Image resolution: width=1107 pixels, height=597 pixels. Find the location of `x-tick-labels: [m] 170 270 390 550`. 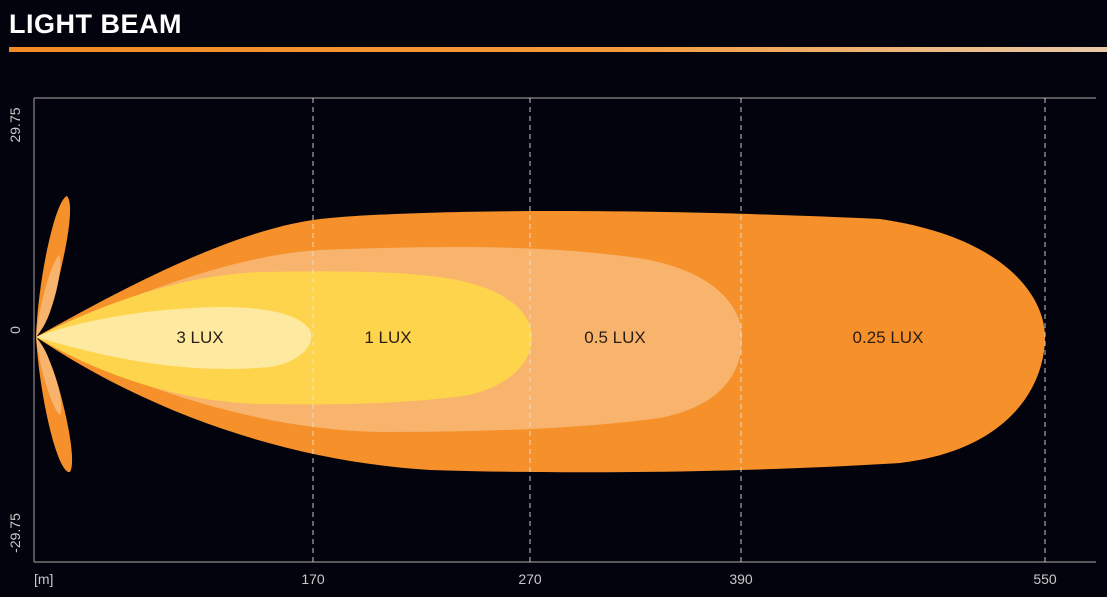

x-tick-labels: [m] 170 270 390 550 is located at coordinates (545, 579).